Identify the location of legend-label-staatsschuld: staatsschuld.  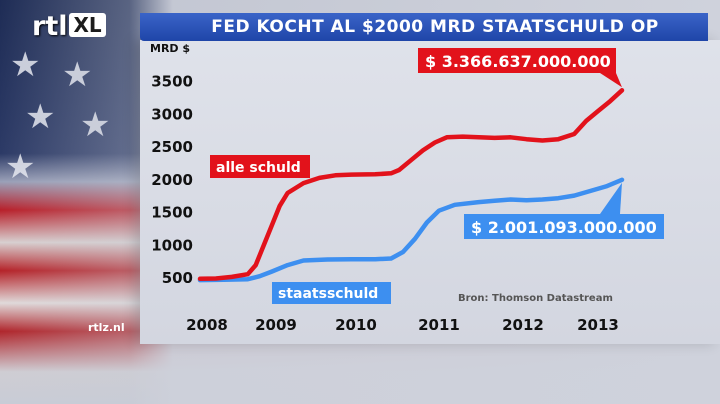
(328, 294).